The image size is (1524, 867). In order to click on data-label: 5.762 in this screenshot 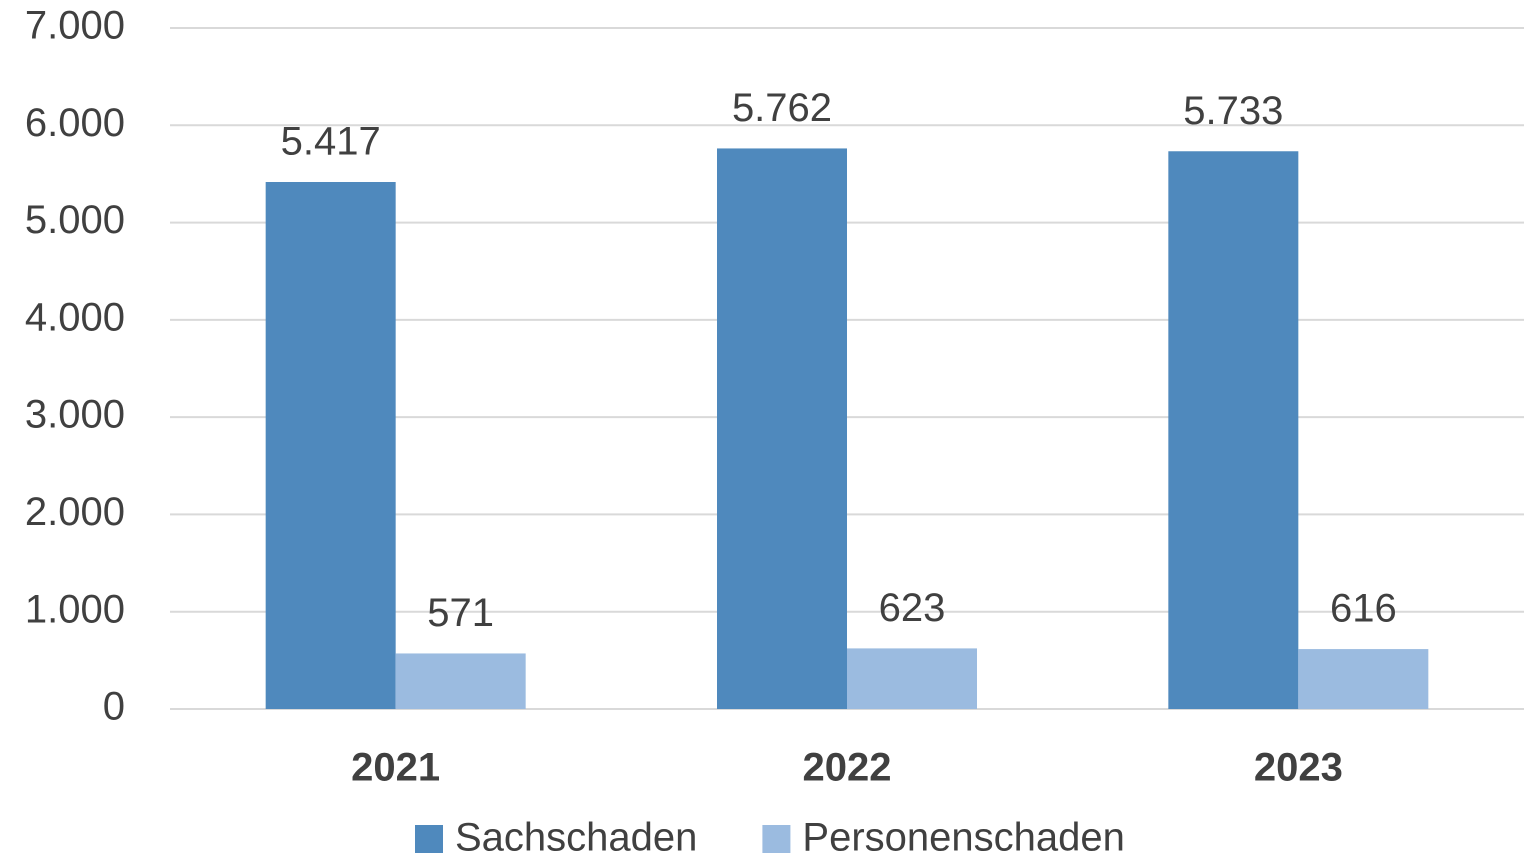, I will do `click(782, 108)`.